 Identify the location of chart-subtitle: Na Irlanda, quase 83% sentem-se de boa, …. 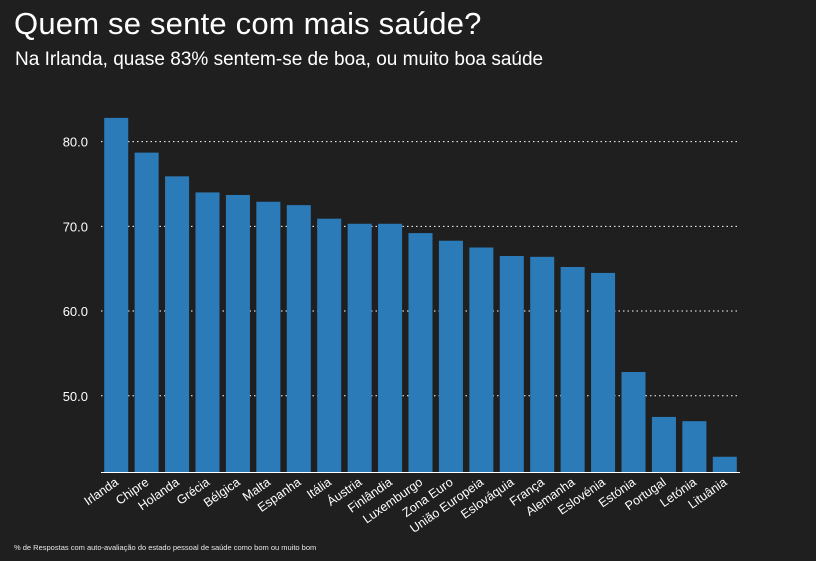
(279, 59).